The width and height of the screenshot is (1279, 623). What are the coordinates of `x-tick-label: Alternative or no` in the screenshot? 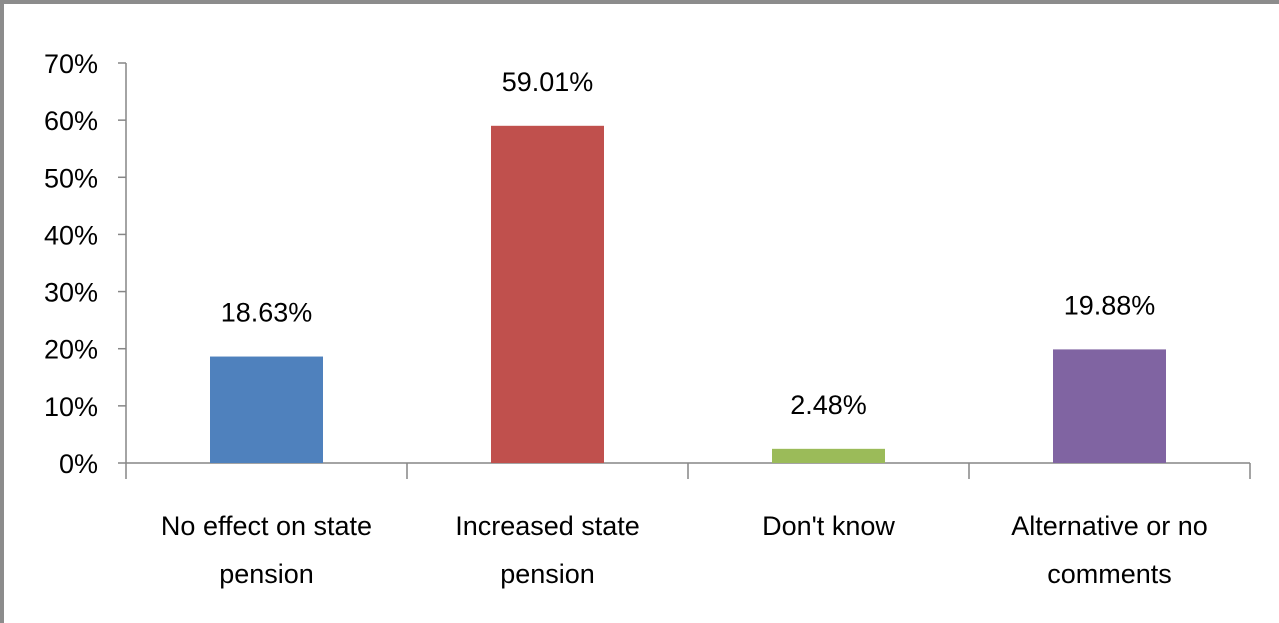 It's located at (1109, 526).